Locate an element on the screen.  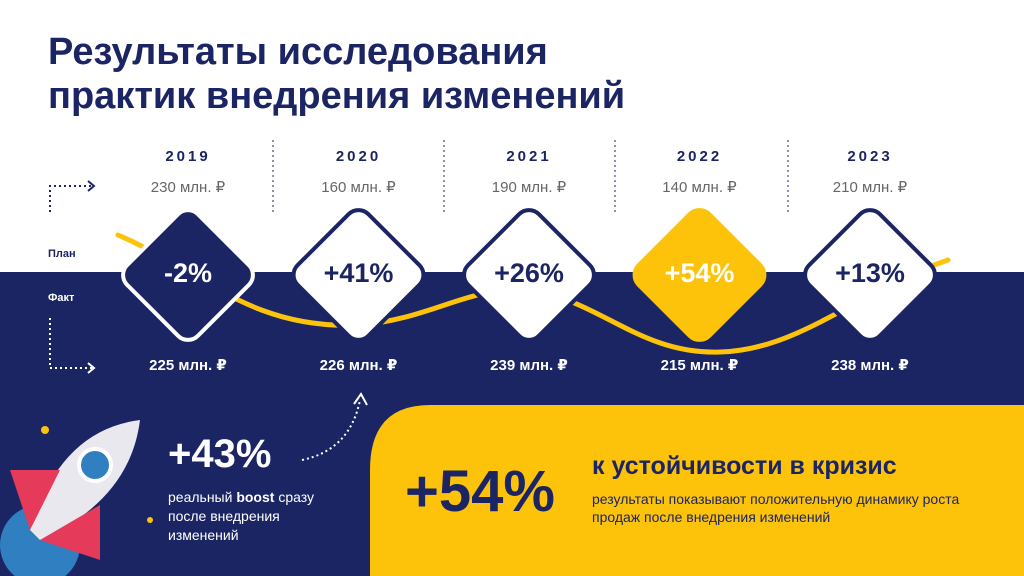
change-value: -2% is located at coordinates (187, 273).